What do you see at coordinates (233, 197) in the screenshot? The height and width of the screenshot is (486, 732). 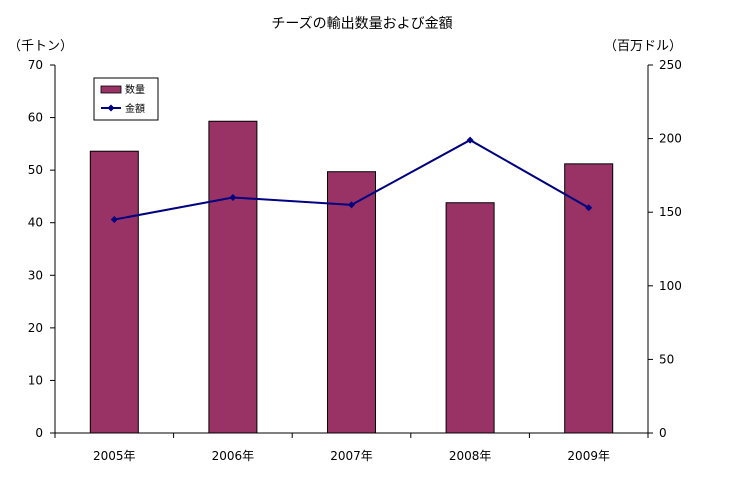 I see `line-point-2006年` at bounding box center [233, 197].